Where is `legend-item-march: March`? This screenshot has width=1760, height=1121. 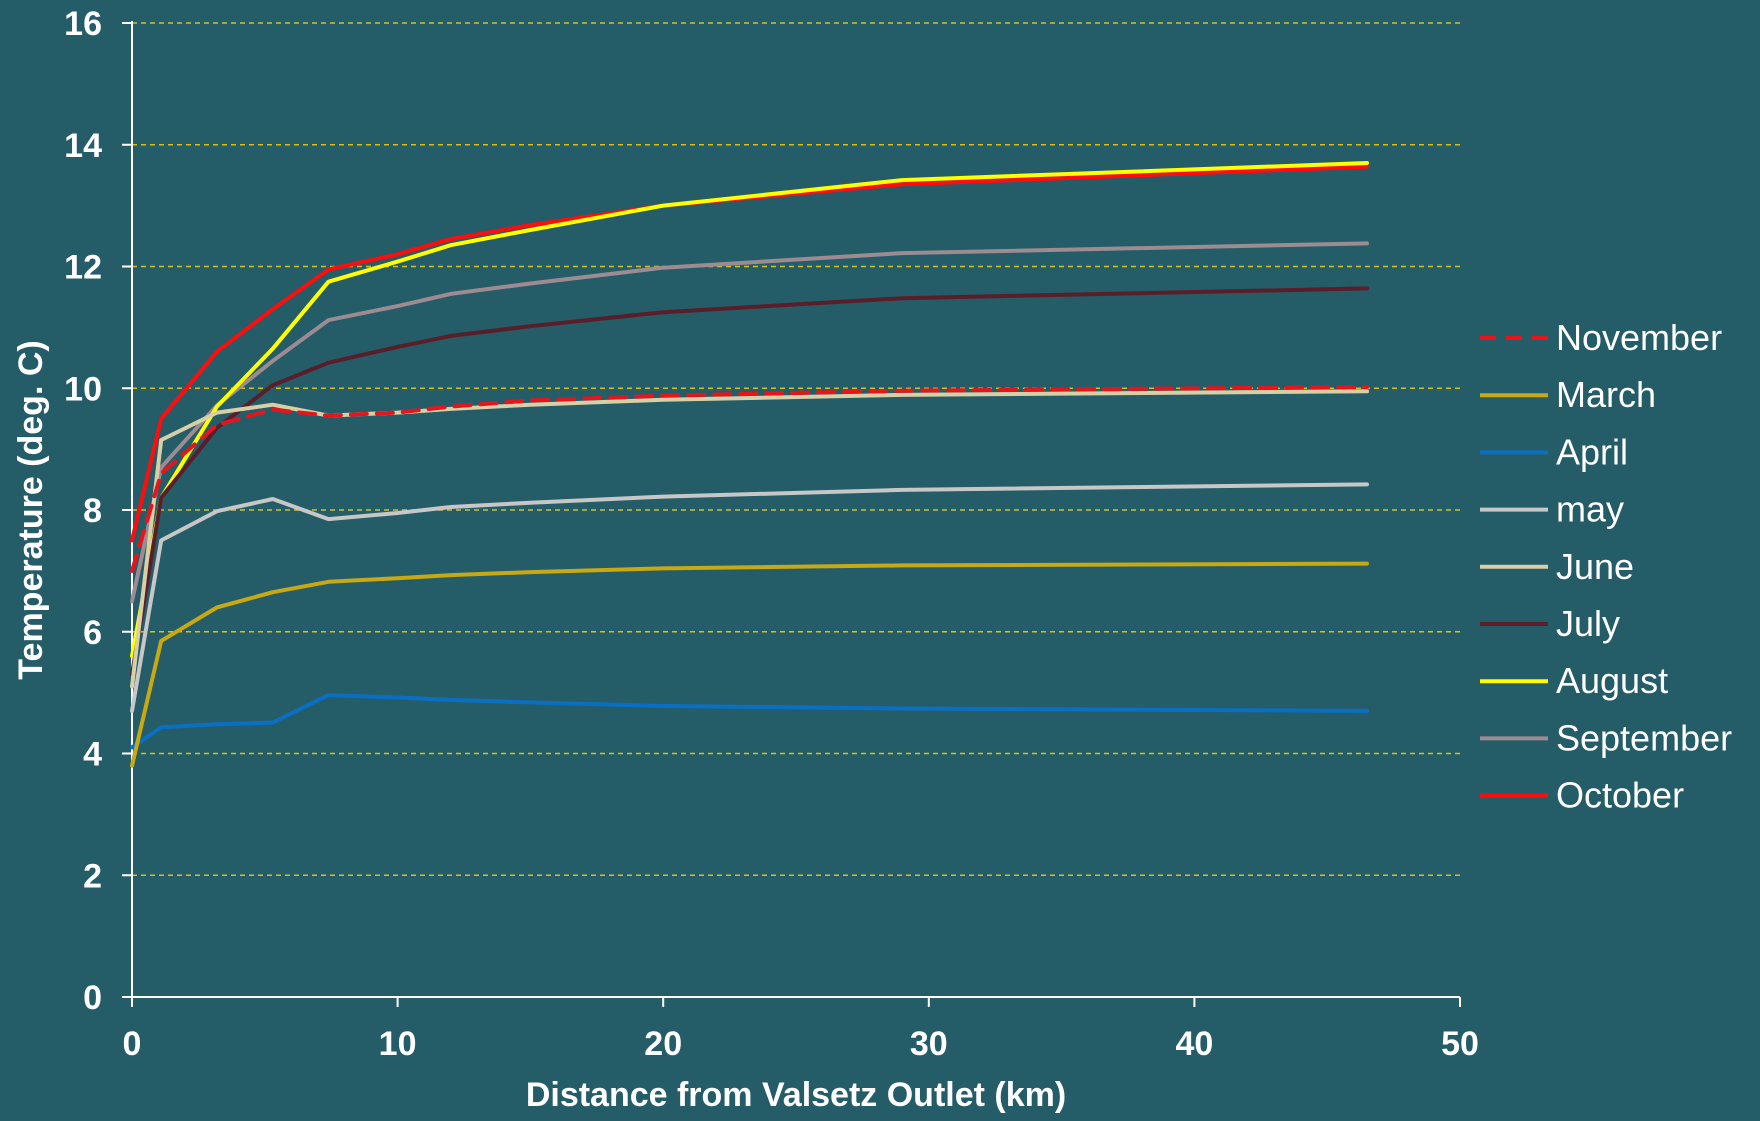 legend-item-march: March is located at coordinates (1568, 394).